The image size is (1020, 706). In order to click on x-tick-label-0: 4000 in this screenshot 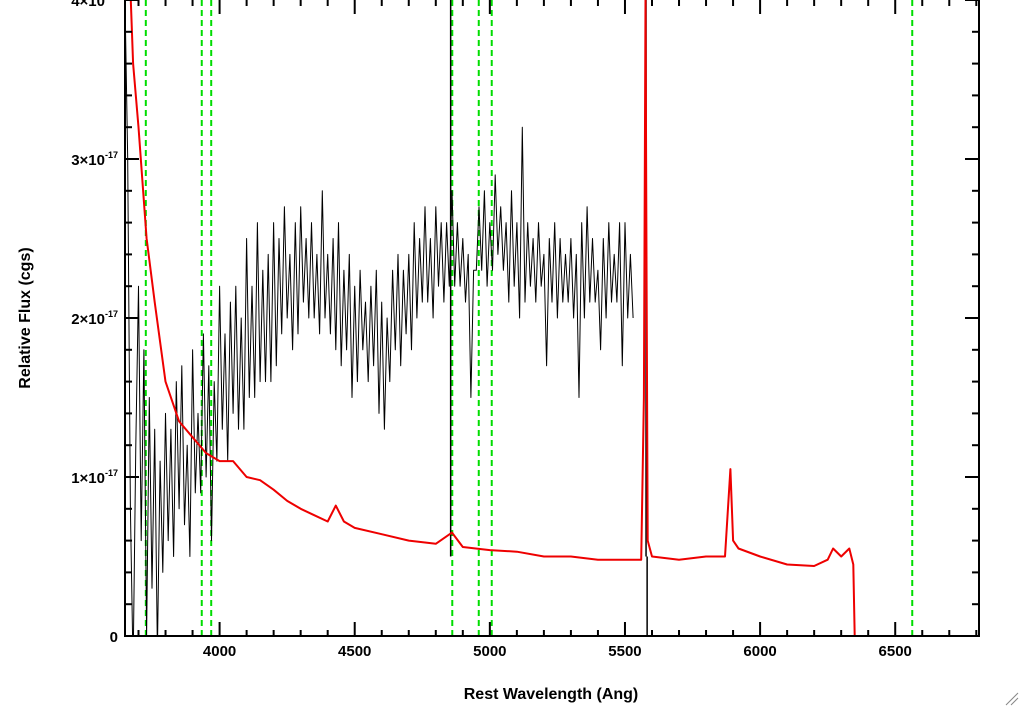, I will do `click(219, 651)`.